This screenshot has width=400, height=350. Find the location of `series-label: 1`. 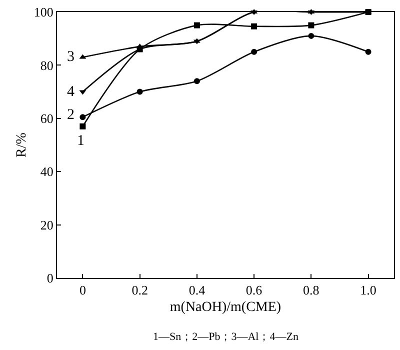

series-label: 1 is located at coordinates (80, 141).